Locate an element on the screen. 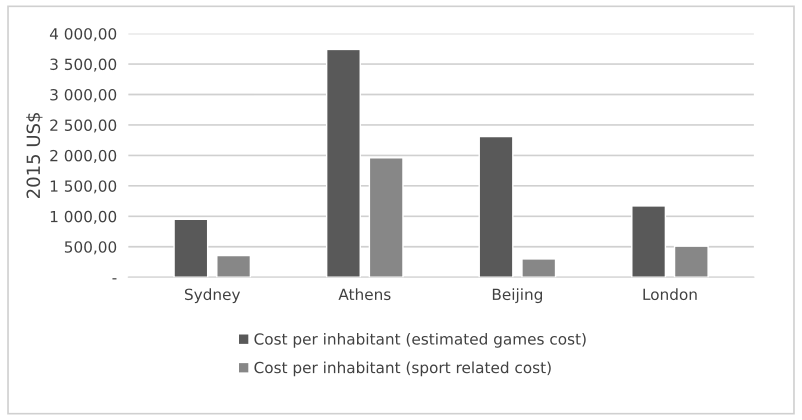 The width and height of the screenshot is (802, 420). y-tick-label: 2 500,00 is located at coordinates (83, 126).